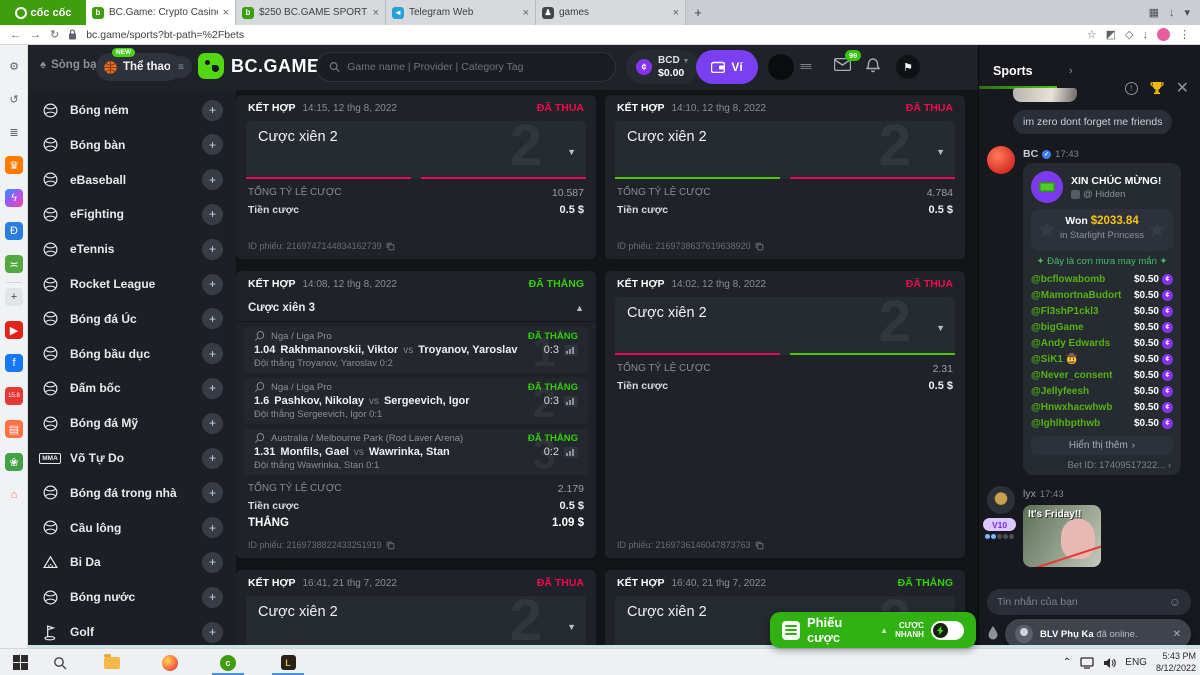 The height and width of the screenshot is (675, 1200). What do you see at coordinates (1171, 12) in the screenshot?
I see `download-icon: ↓` at bounding box center [1171, 12].